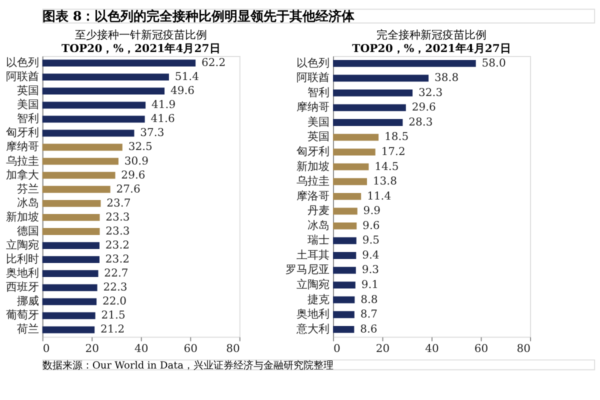 This screenshot has height=400, width=600. I want to click on data-label: 41.6, so click(162, 119).